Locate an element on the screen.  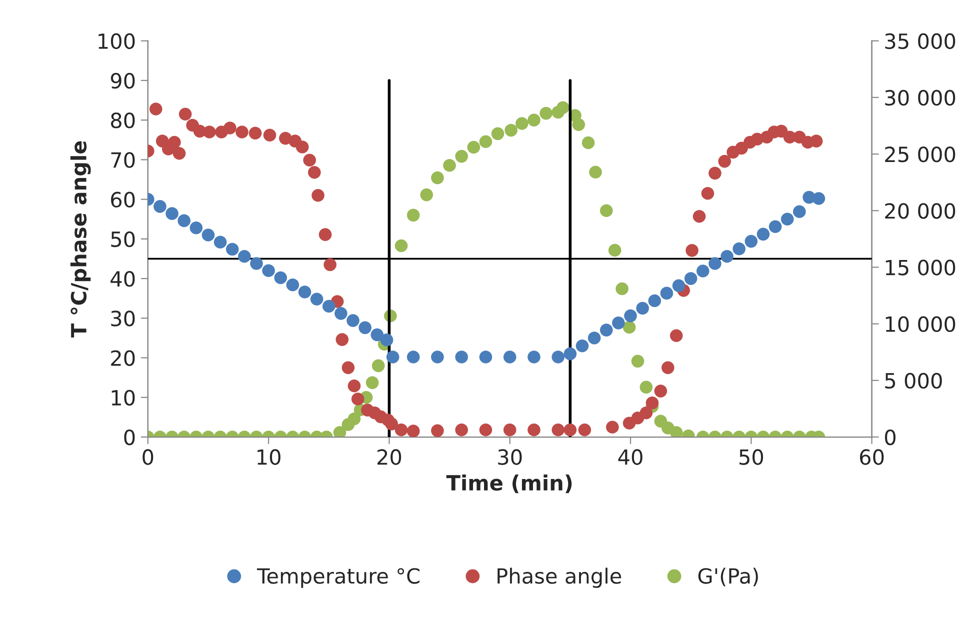
y2-tick-label: 10 000 is located at coordinates (921, 324).